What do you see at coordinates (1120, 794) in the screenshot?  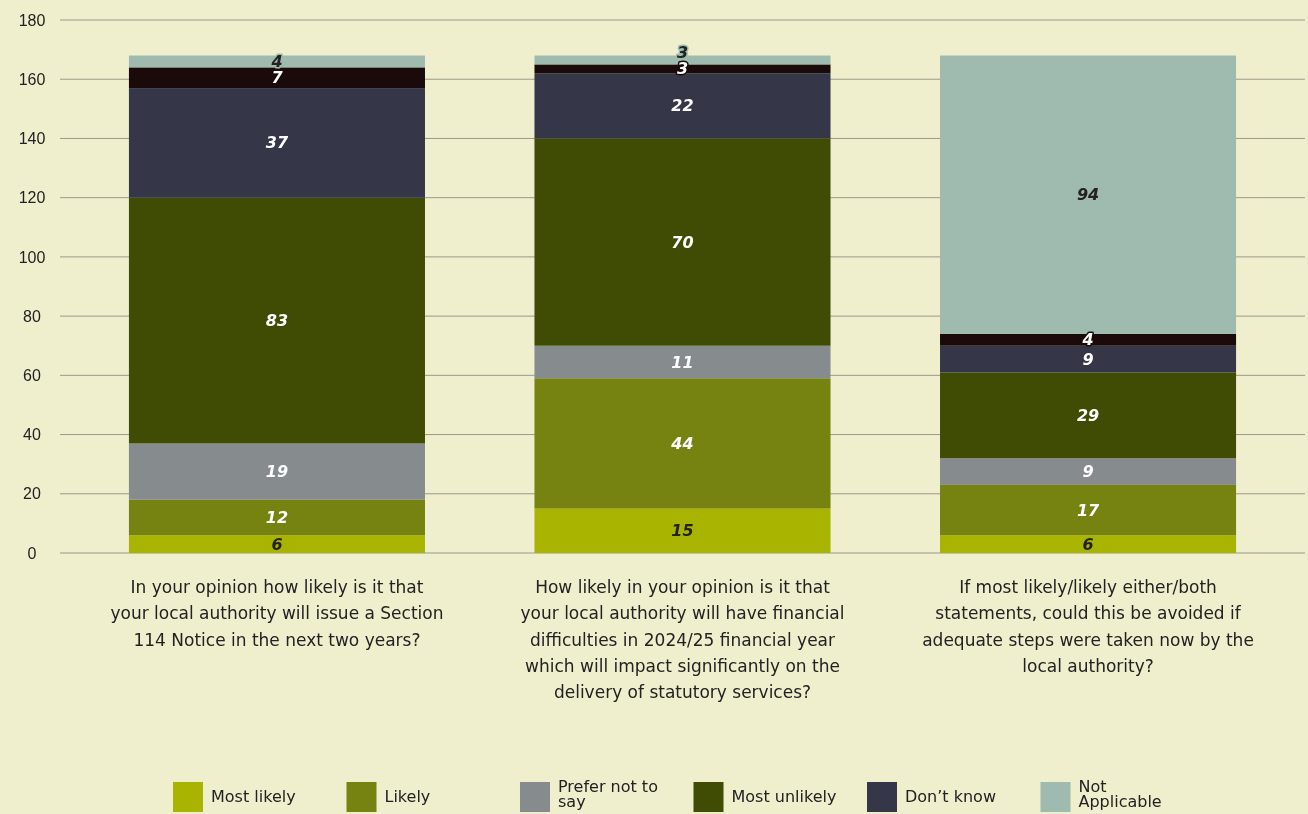 I see `legend-label: Not Applicable` at bounding box center [1120, 794].